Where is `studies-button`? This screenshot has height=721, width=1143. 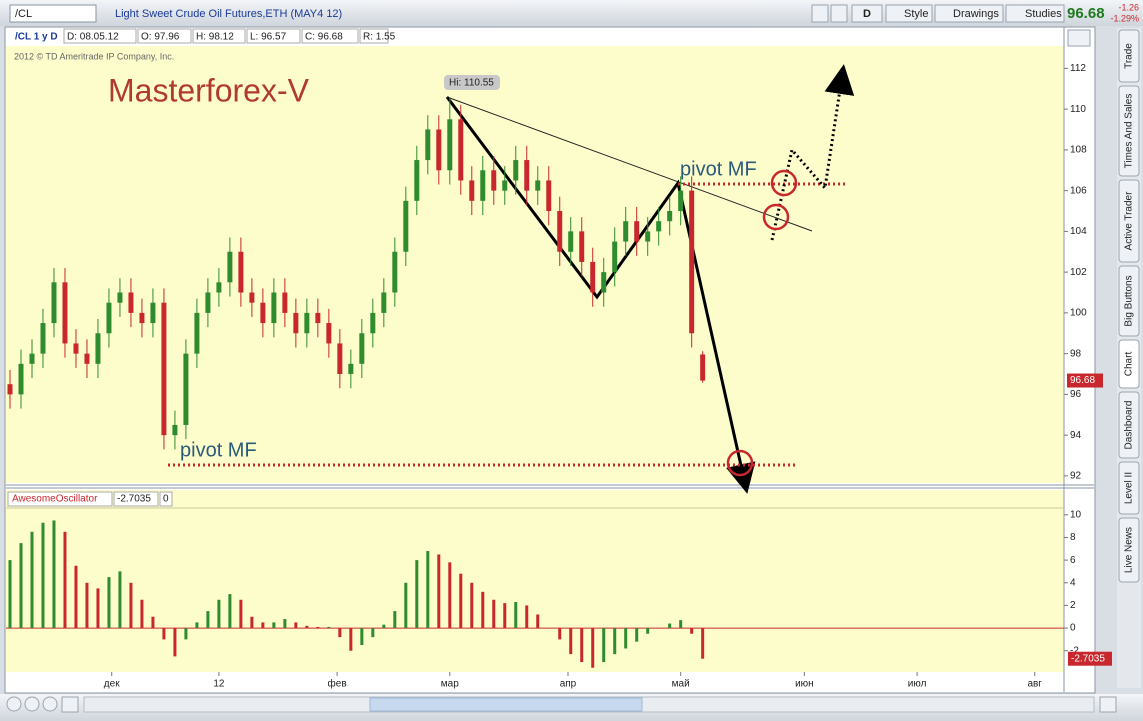 studies-button is located at coordinates (1035, 13).